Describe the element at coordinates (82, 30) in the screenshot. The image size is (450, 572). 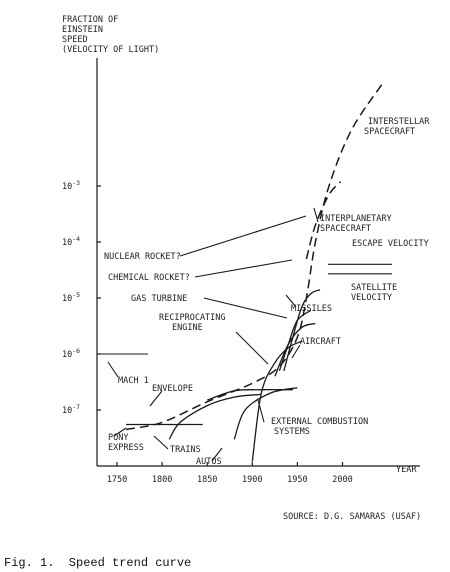
I see `y-axis-label-line-2: EINSTEIN` at that location.